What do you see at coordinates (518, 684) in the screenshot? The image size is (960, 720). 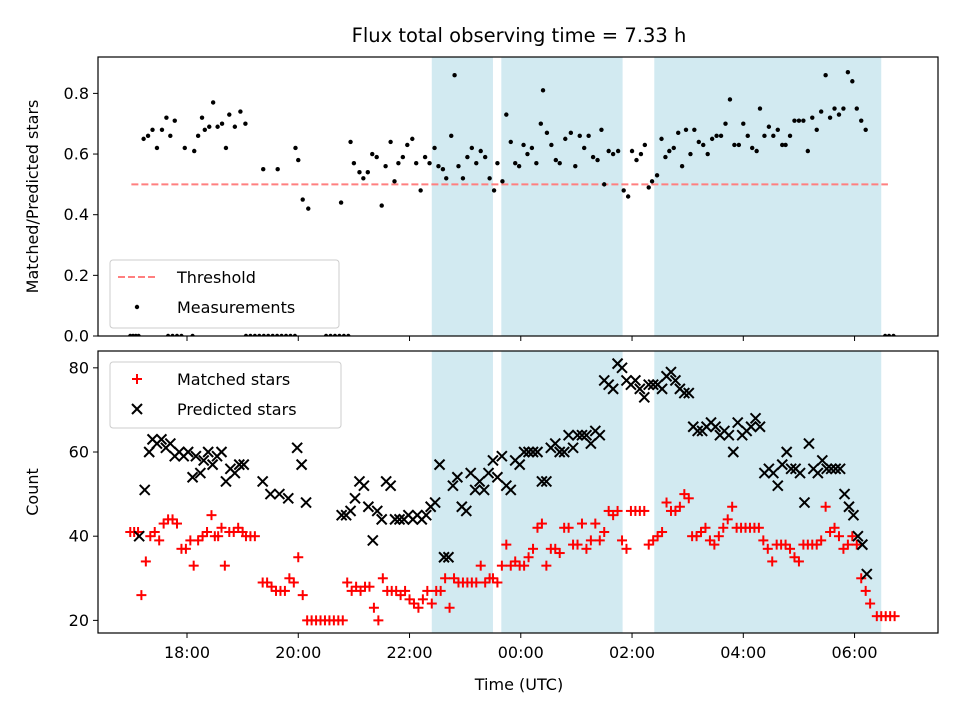 I see `x-axis-label: Time (UTC)` at bounding box center [518, 684].